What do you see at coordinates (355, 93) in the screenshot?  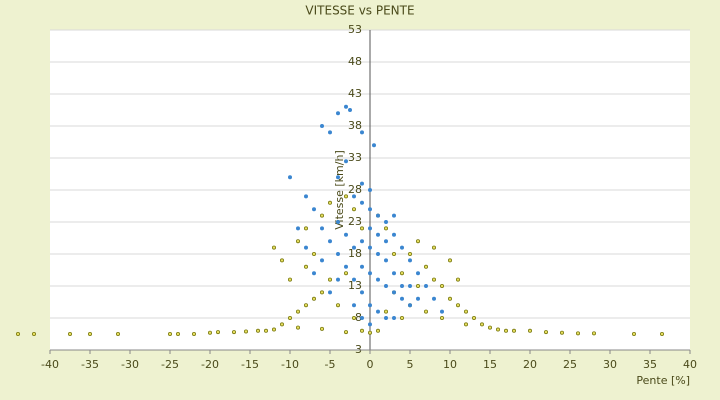 I see `y-tick-label: 43` at bounding box center [355, 93].